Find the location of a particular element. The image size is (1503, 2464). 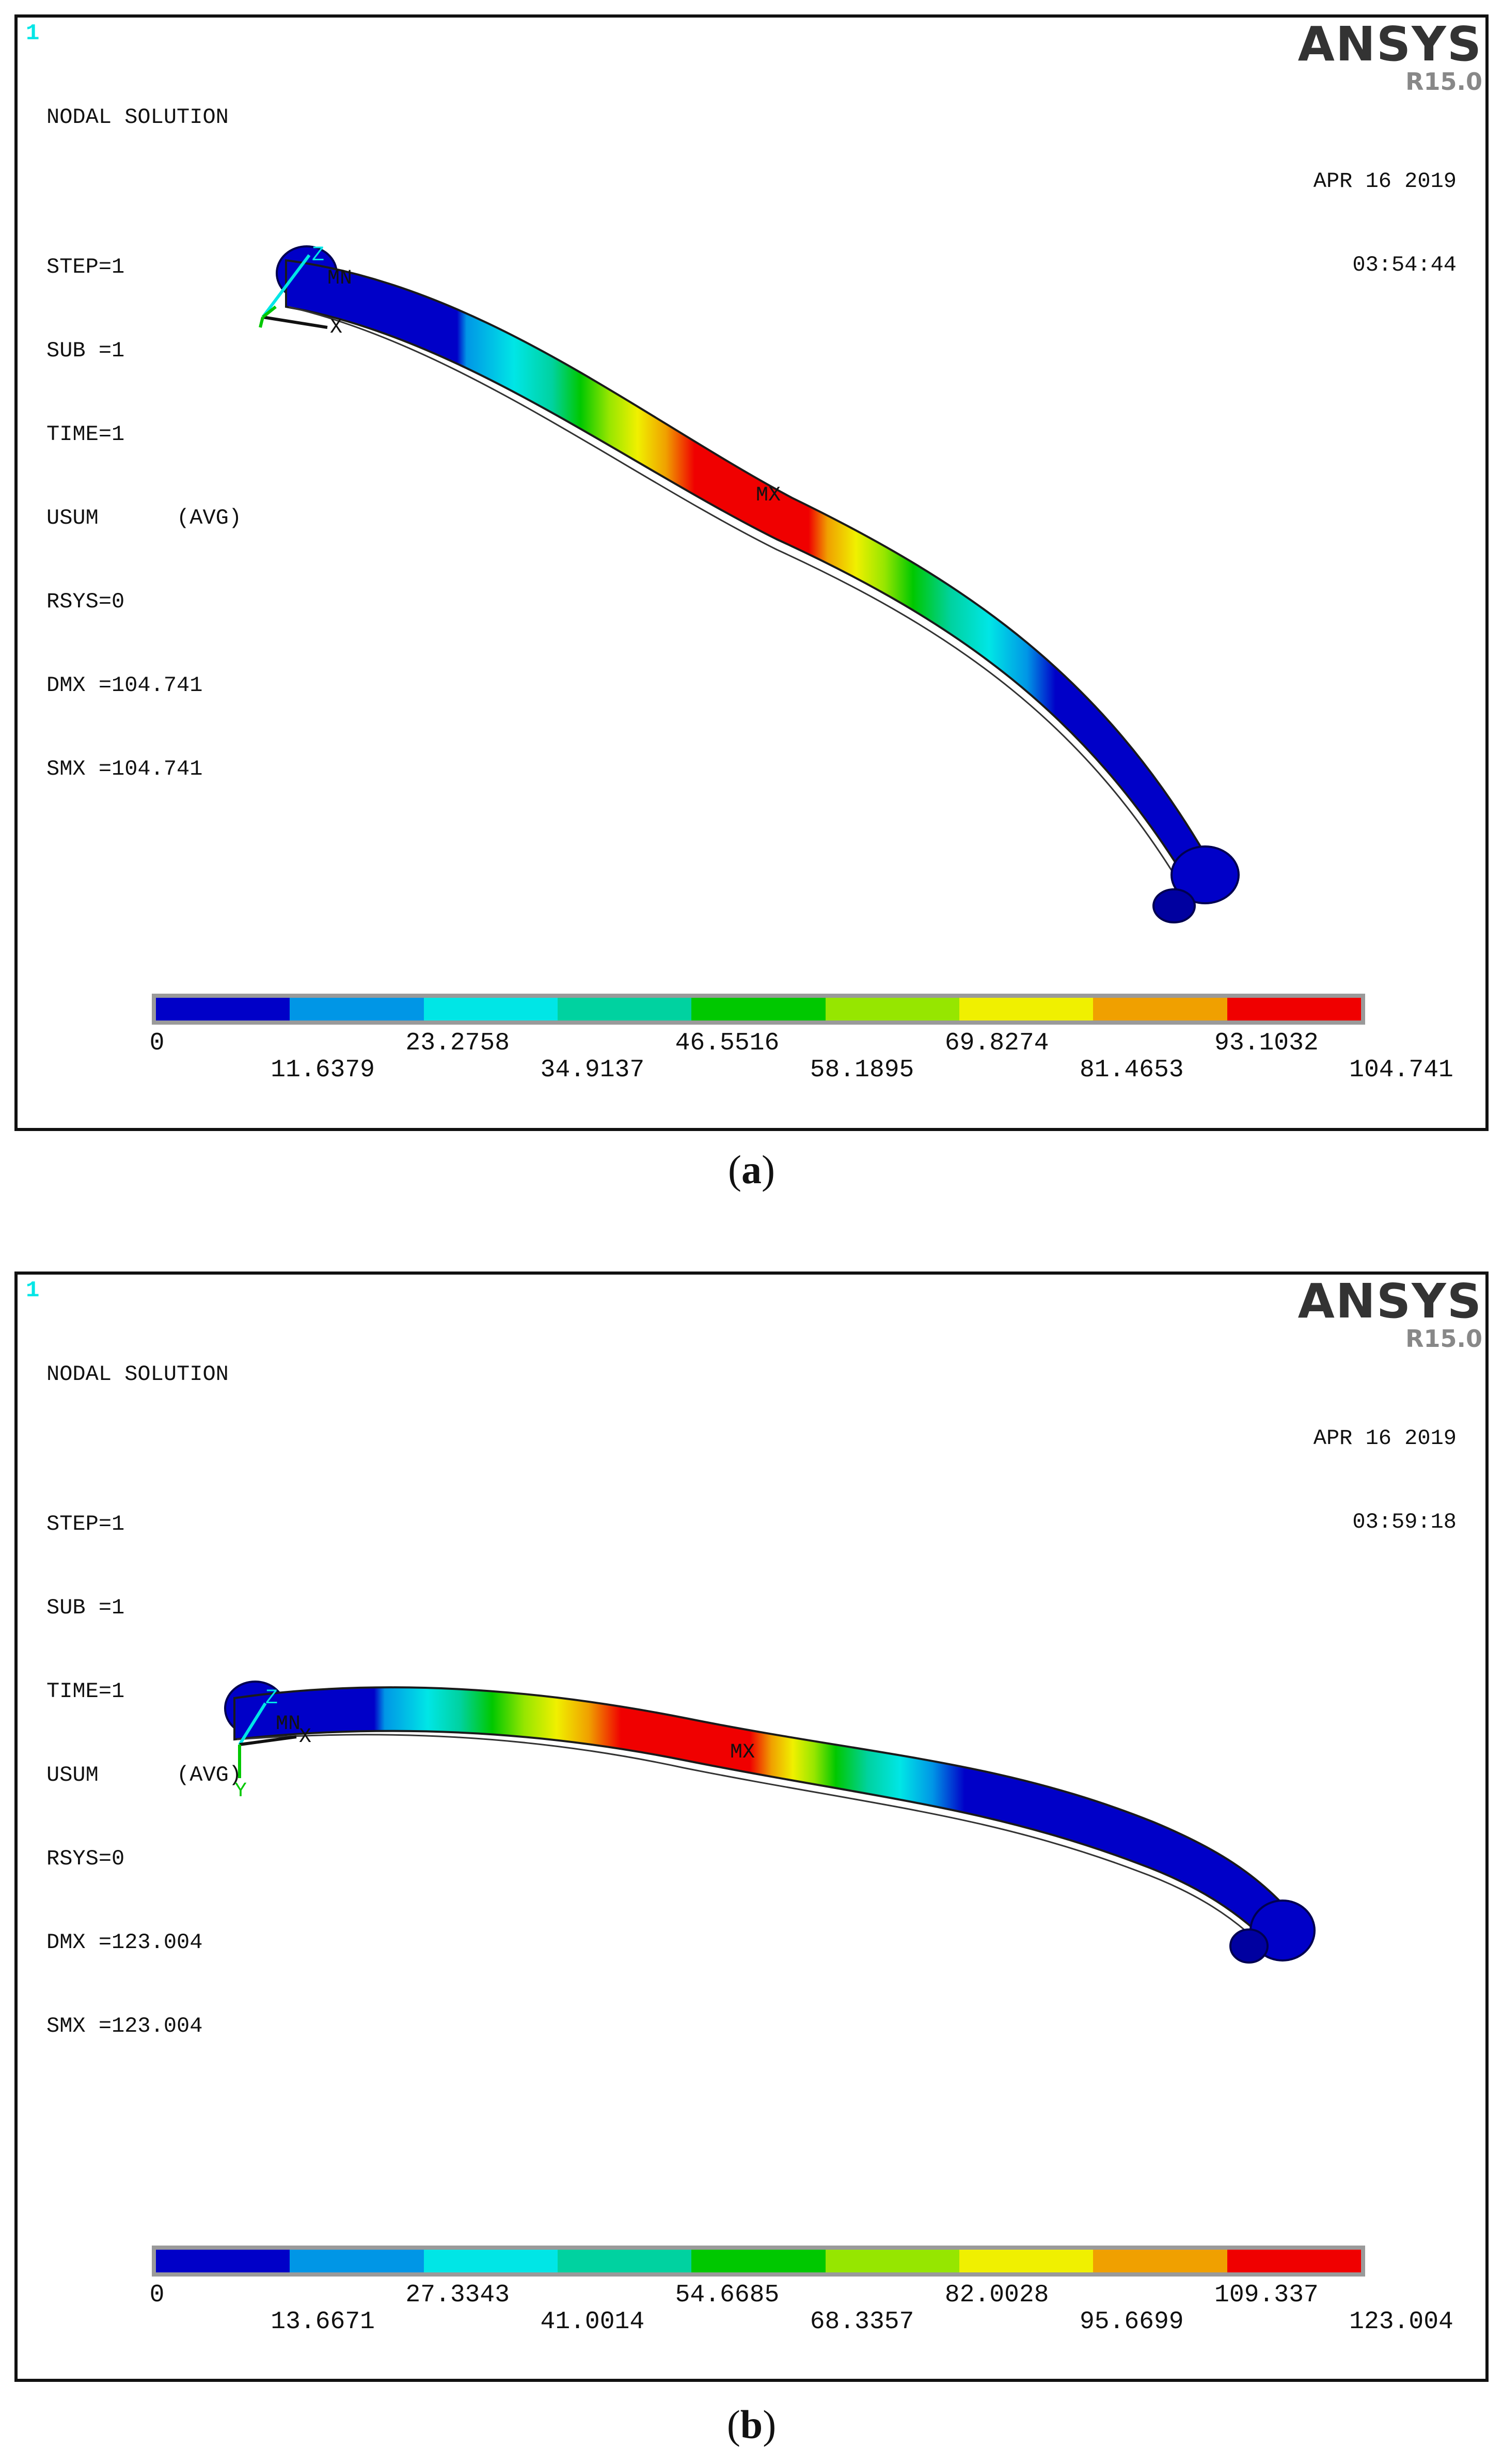

legend-label-bottom: 11.6379 is located at coordinates (323, 1070).